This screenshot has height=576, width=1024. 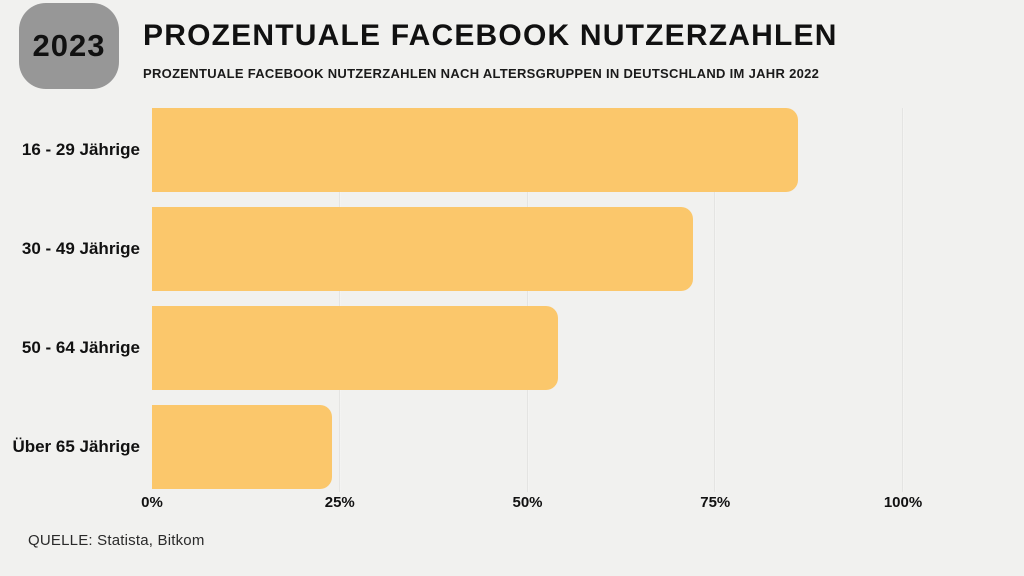 I want to click on category-label-30-49: 30 - 49 Jährige, so click(x=80, y=248).